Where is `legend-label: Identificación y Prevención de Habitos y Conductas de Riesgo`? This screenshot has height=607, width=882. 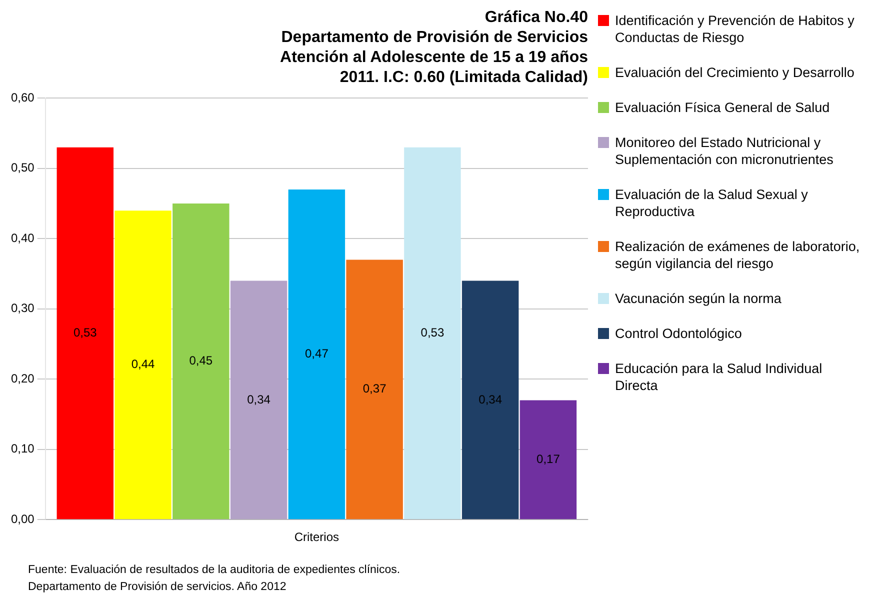
legend-label: Identificación y Prevención de Habitos y Conductas de Riesgo is located at coordinates (735, 29).